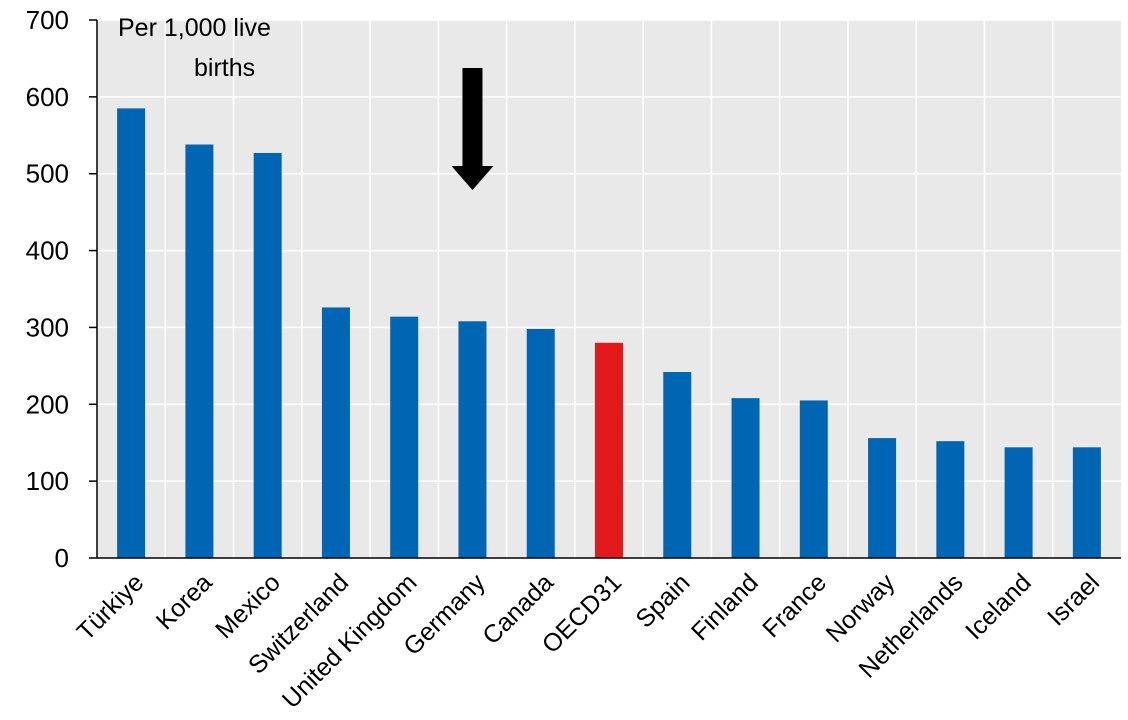  What do you see at coordinates (47, 97) in the screenshot?
I see `y-tick-label: 600` at bounding box center [47, 97].